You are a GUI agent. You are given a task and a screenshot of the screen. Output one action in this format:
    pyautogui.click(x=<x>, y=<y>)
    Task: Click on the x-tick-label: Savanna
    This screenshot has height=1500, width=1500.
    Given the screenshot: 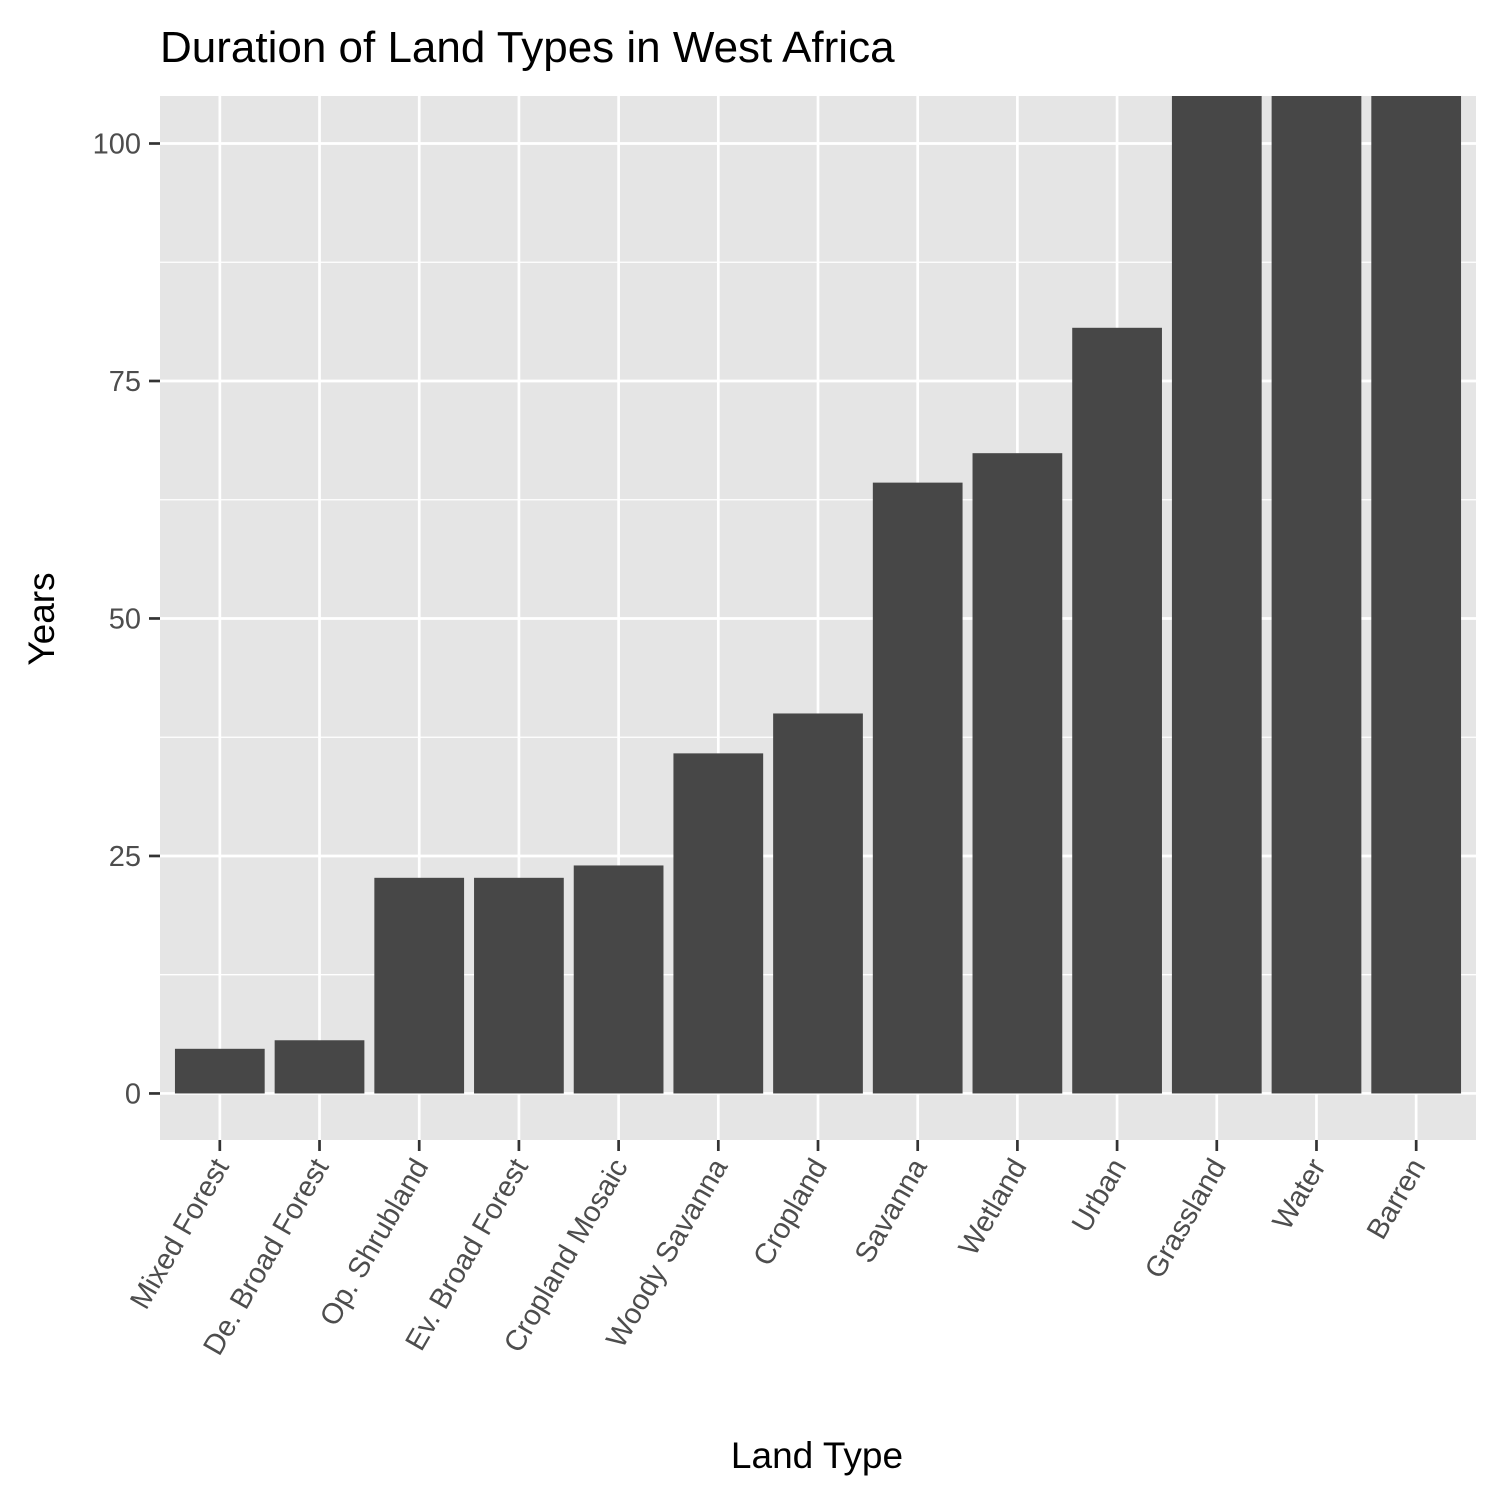 What is the action you would take?
    pyautogui.click(x=891, y=1211)
    